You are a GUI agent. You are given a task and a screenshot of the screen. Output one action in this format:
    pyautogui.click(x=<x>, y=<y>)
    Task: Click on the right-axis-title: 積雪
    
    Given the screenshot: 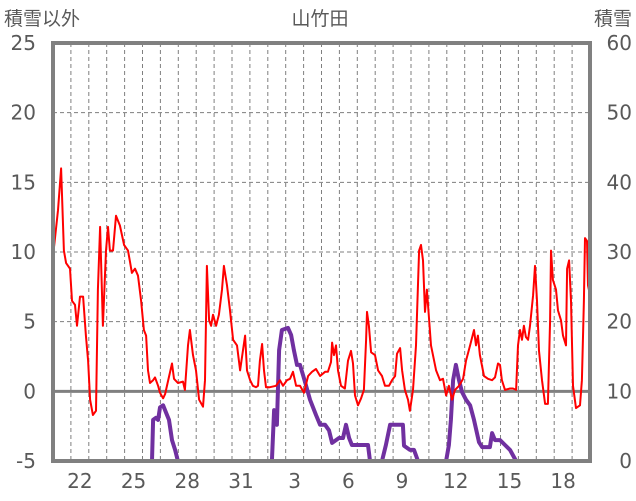 What is the action you would take?
    pyautogui.click(x=613, y=19)
    